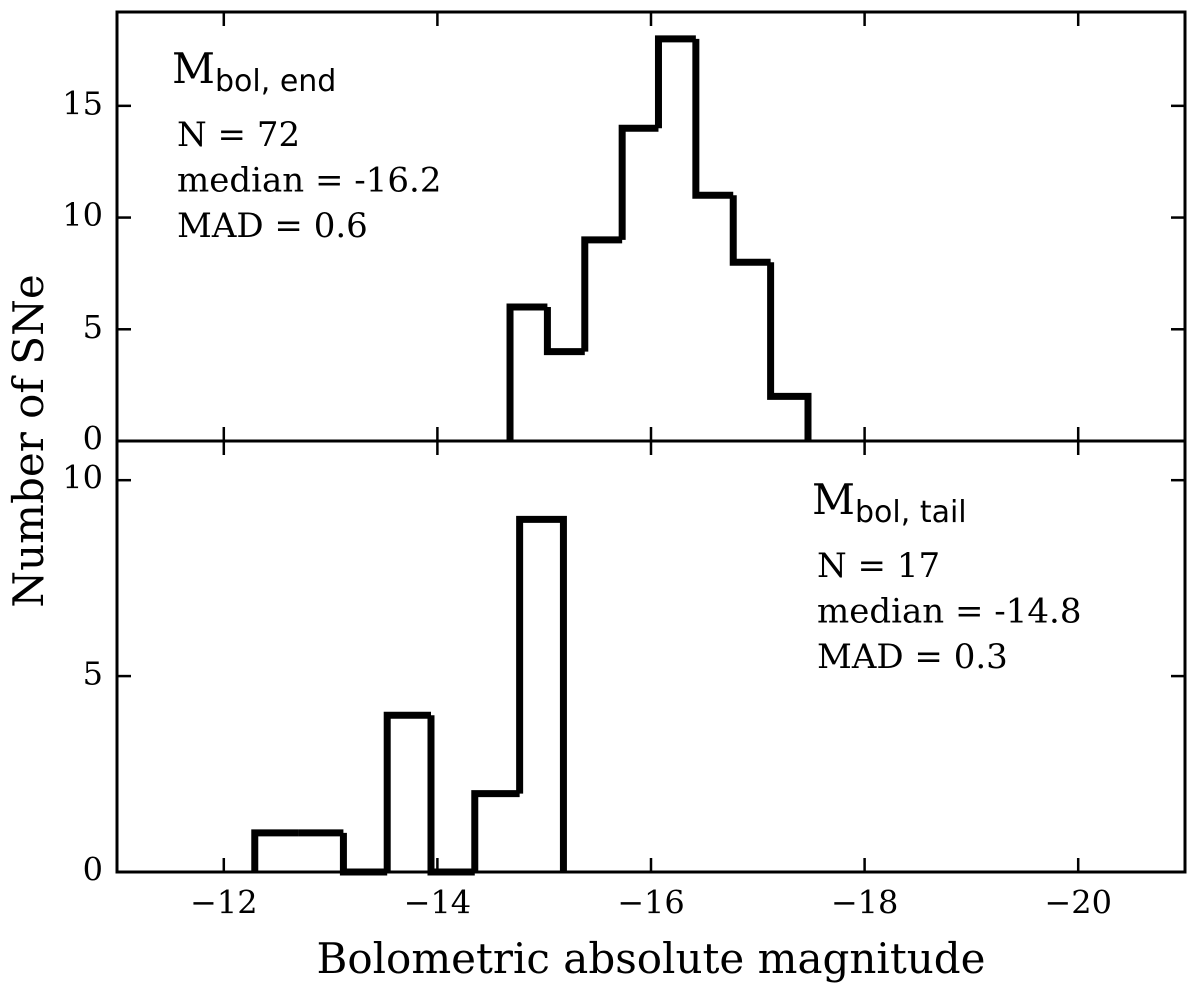  What do you see at coordinates (1078, 903) in the screenshot?
I see `x-tick-label: −20` at bounding box center [1078, 903].